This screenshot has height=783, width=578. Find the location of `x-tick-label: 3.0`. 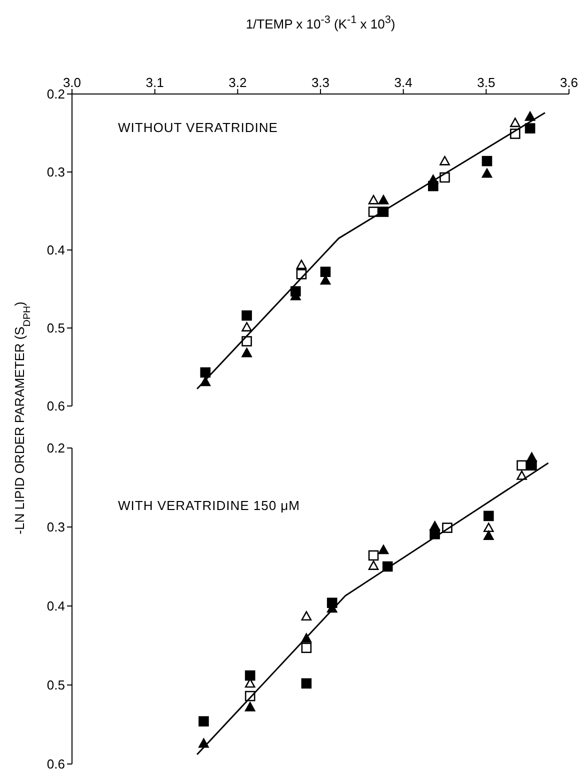

x-tick-label: 3.0 is located at coordinates (72, 82).